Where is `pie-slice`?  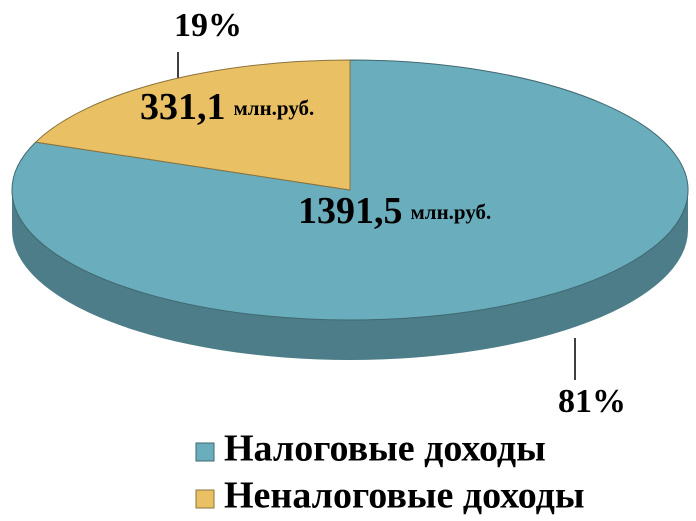 pie-slice is located at coordinates (192, 125).